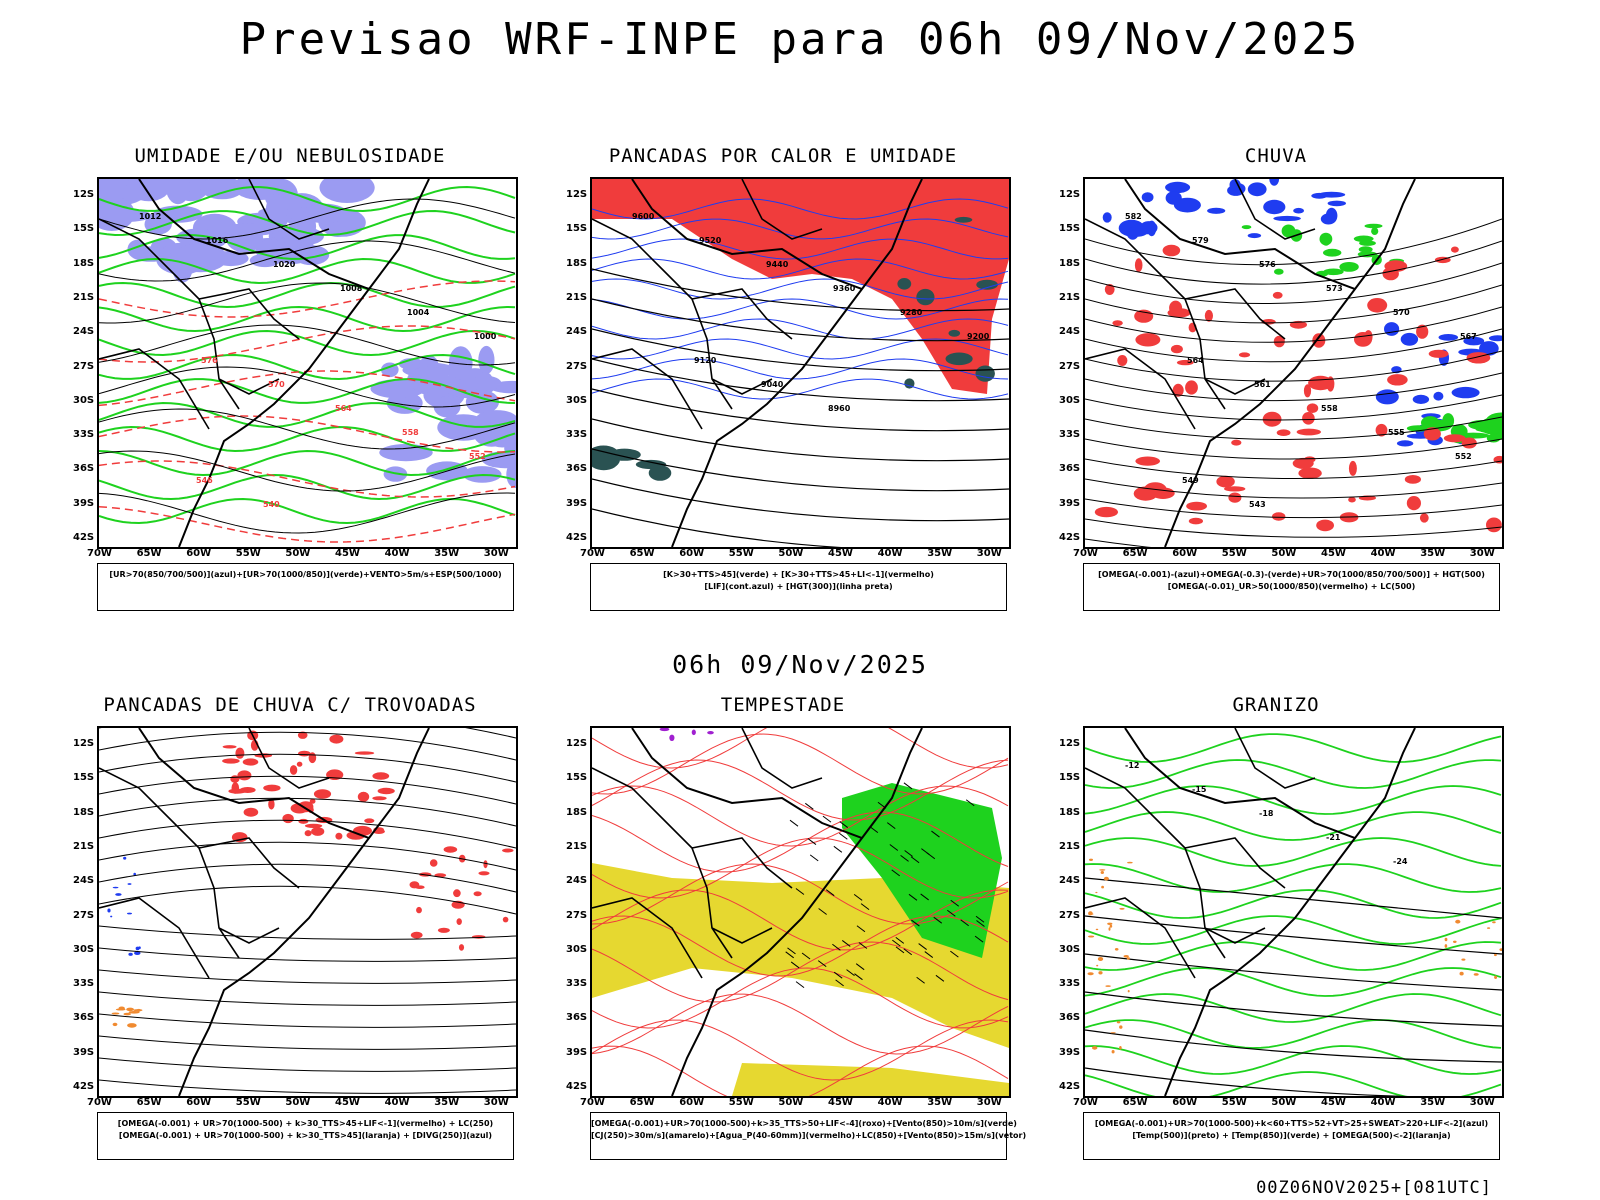  What do you see at coordinates (1199, 789) in the screenshot?
I see `contour-label: -15` at bounding box center [1199, 789].